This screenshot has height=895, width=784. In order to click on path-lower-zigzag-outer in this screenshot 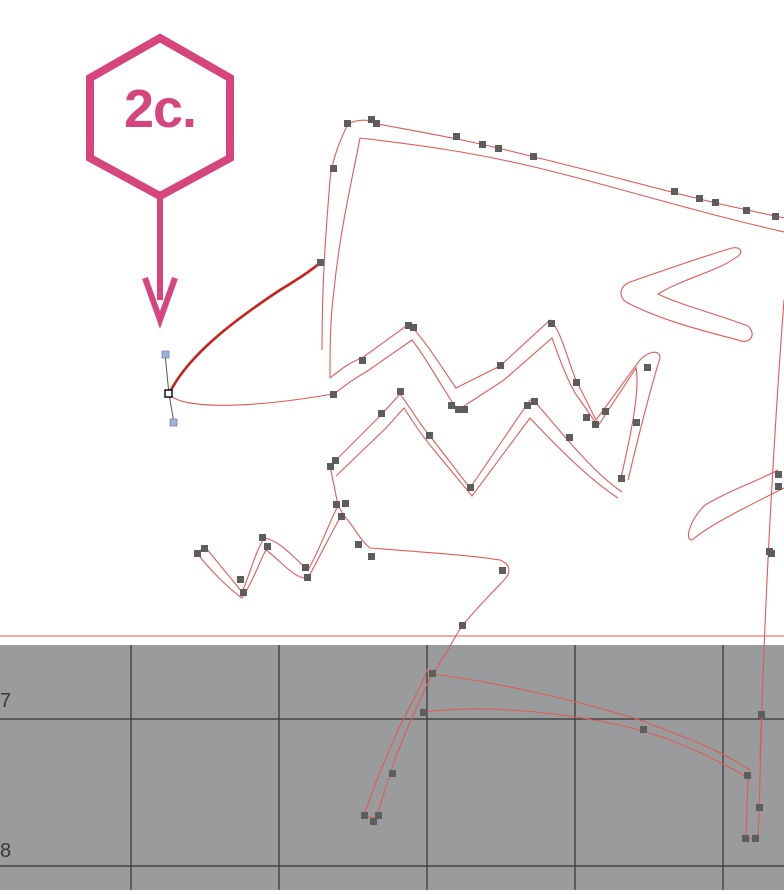, I will do `click(476, 443)`.